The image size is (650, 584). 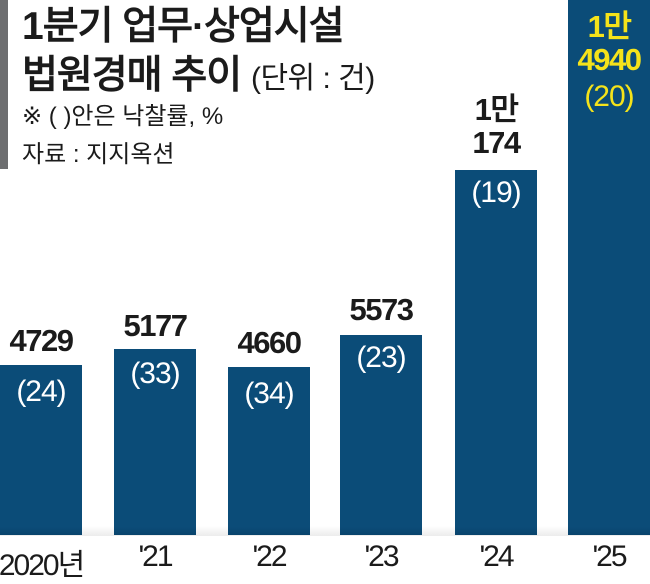 I want to click on rate-note: ※ ( )안은 낙찰률, %, so click(x=123, y=116).